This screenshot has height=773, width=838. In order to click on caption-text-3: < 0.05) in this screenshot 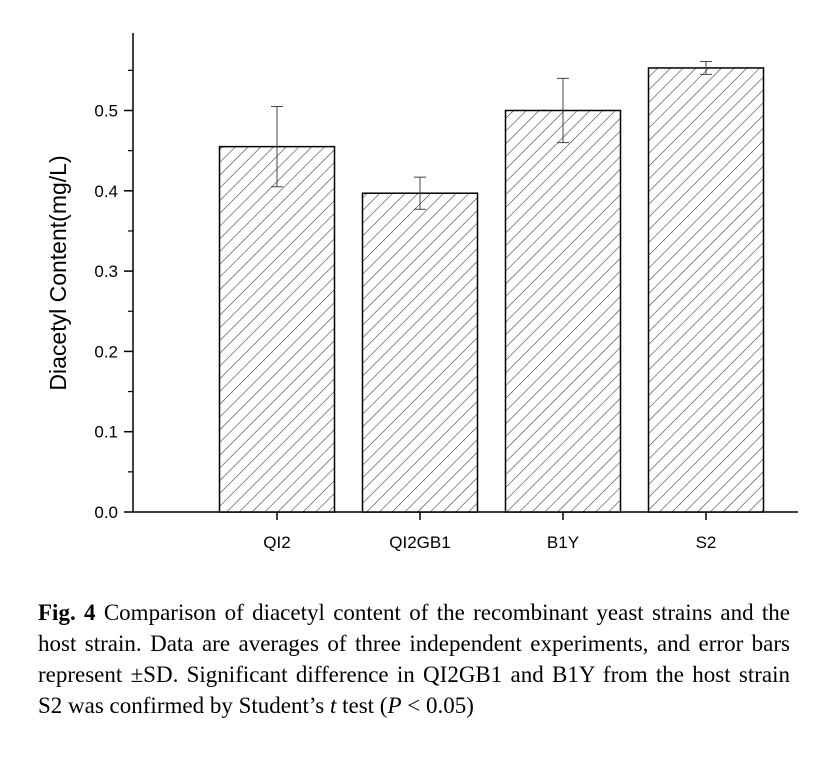, I will do `click(437, 705)`.